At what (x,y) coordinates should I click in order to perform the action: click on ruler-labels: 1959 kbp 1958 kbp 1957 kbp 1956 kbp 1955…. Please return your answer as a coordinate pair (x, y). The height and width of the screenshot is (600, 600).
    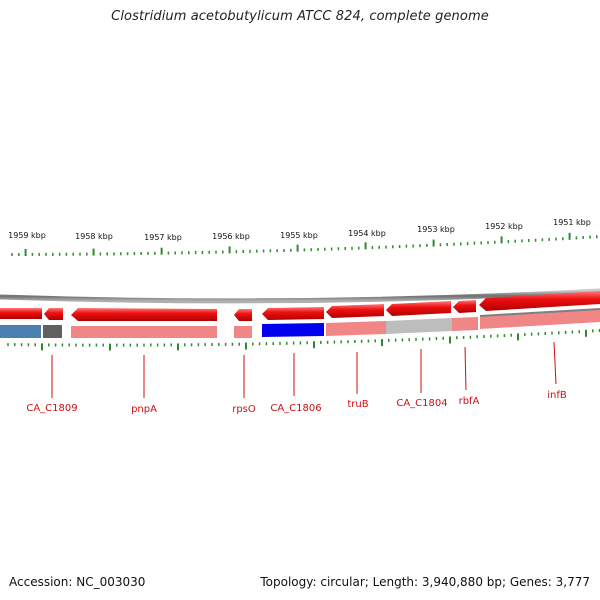
    Looking at the image, I should click on (299, 230).